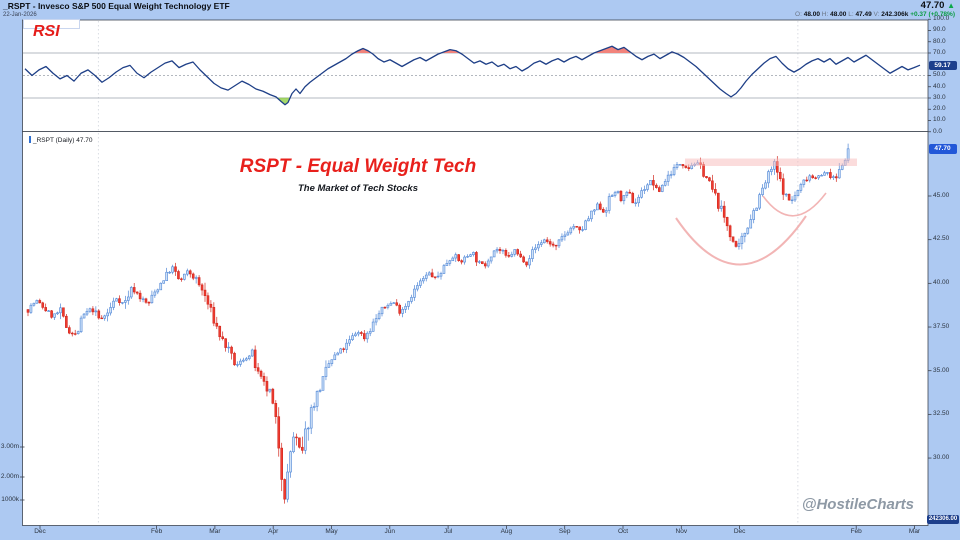 The width and height of the screenshot is (960, 540). What do you see at coordinates (939, 30) in the screenshot?
I see `rsi-axis-label: 90.0` at bounding box center [939, 30].